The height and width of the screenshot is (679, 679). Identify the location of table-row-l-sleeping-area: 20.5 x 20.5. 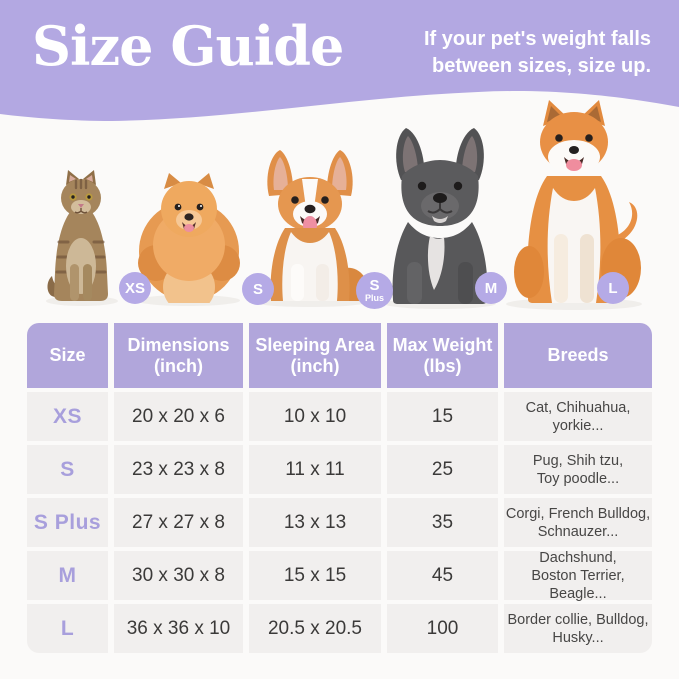
(315, 628).